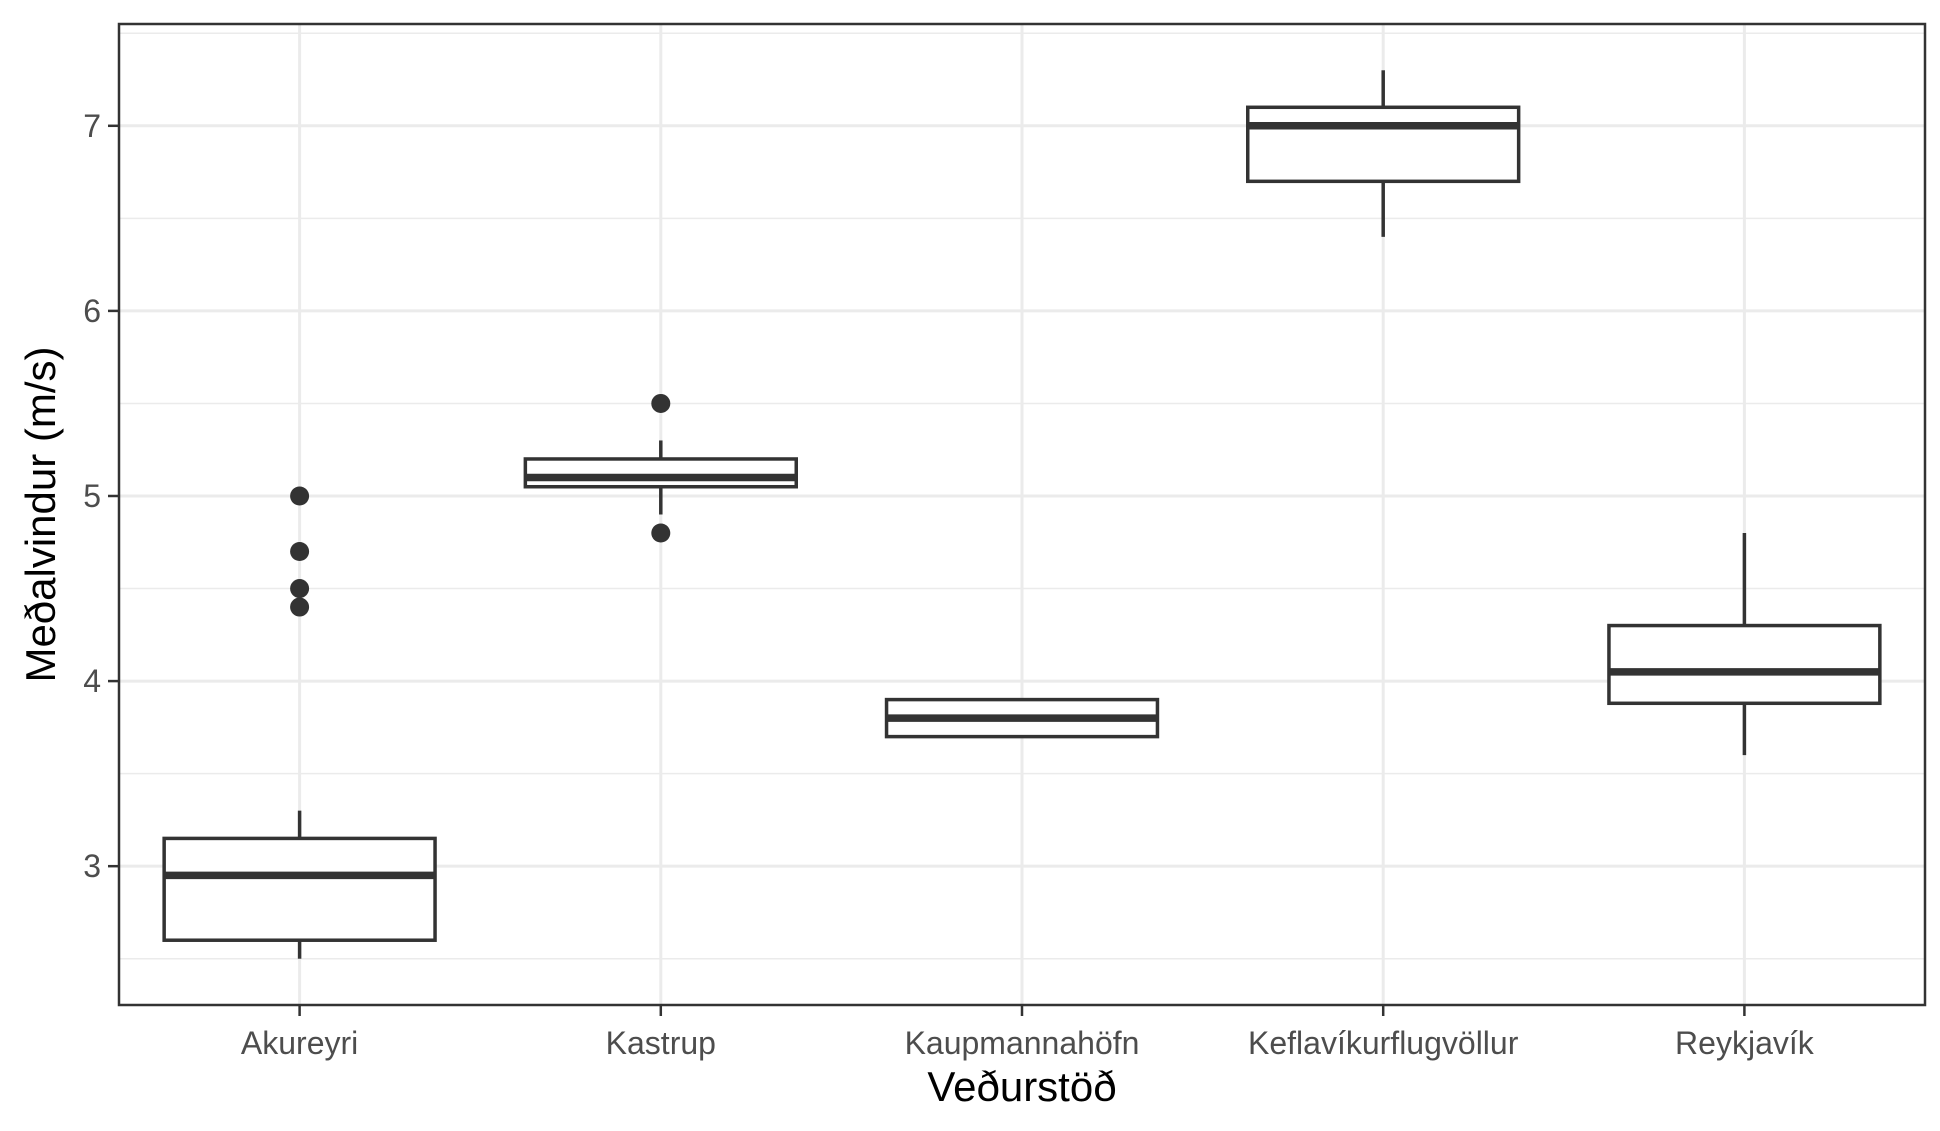 The width and height of the screenshot is (1940, 1131). Describe the element at coordinates (299, 722) in the screenshot. I see `box-Akureyri` at that location.